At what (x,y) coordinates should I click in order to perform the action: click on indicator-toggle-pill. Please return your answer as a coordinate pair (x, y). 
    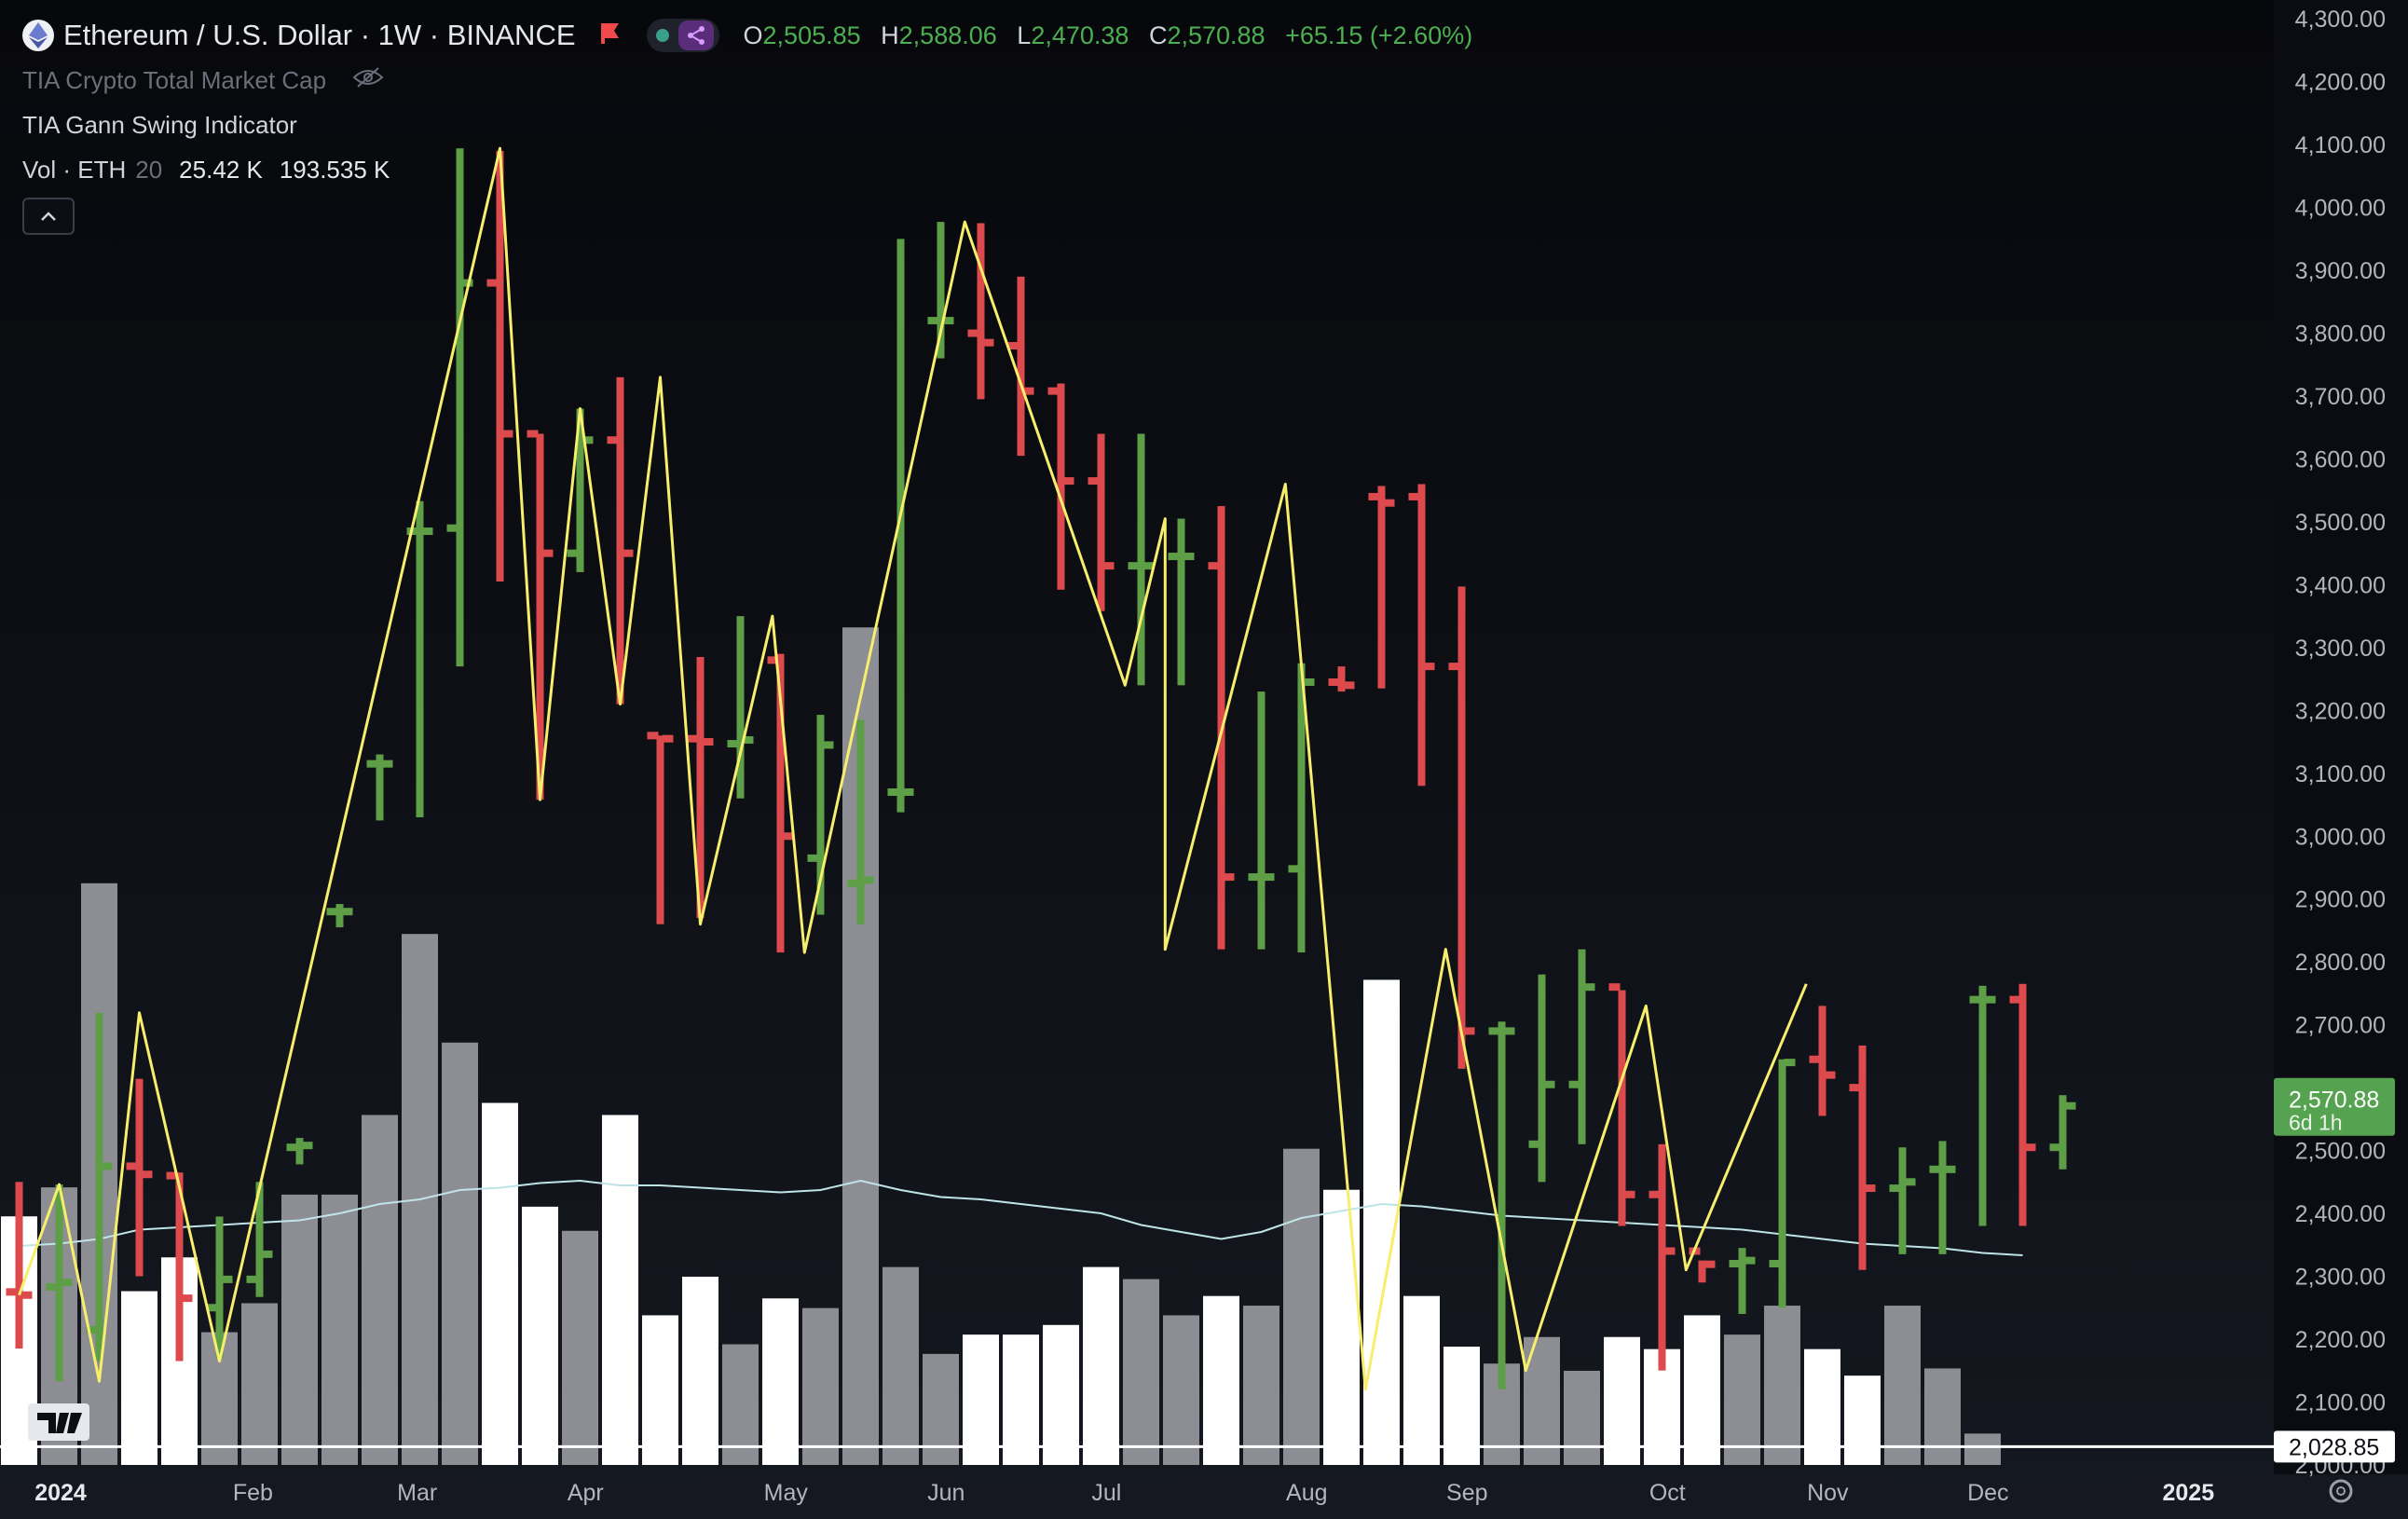
    Looking at the image, I should click on (682, 35).